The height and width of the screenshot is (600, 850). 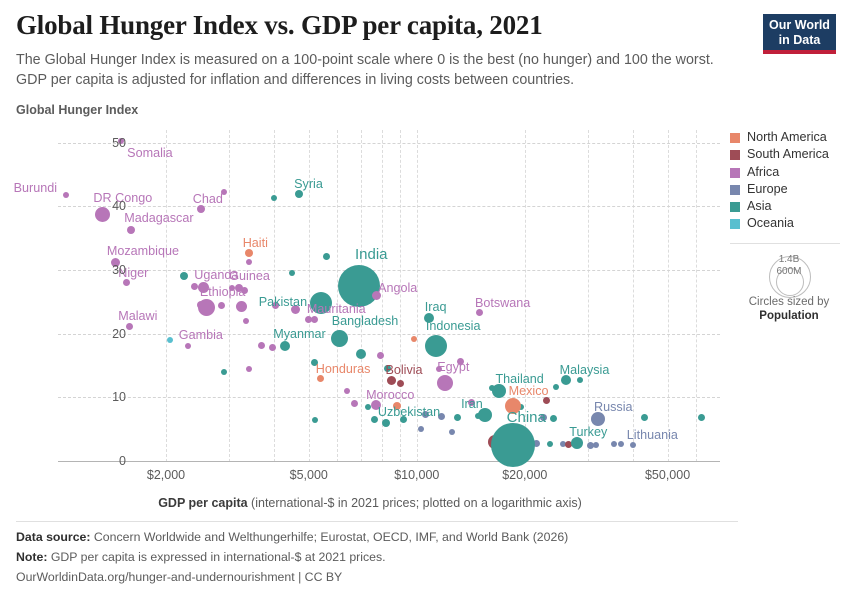 I want to click on data-point-niger, so click(x=126, y=283).